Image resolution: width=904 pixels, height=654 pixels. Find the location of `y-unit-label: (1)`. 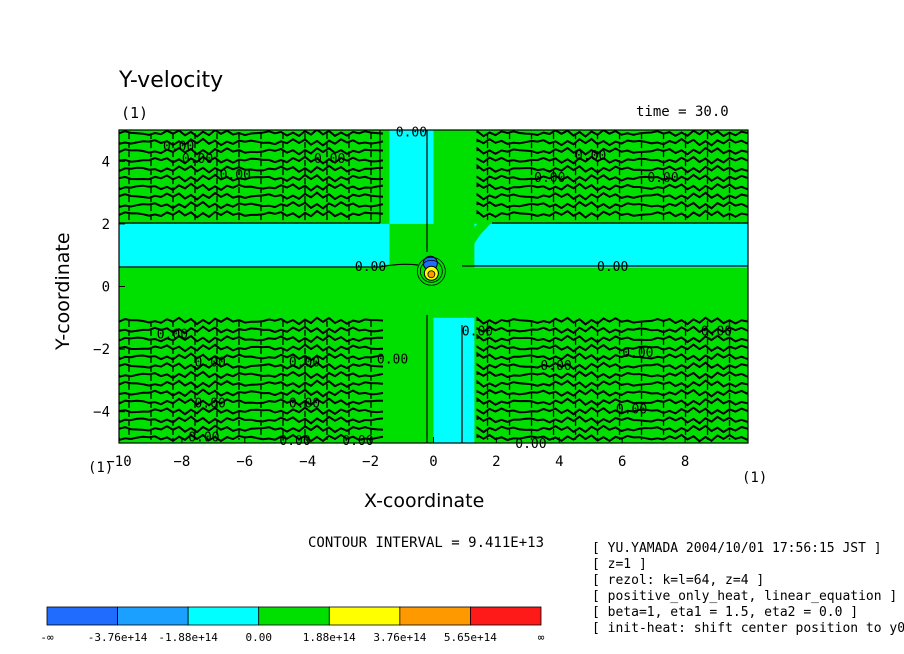

y-unit-label: (1) is located at coordinates (101, 468).